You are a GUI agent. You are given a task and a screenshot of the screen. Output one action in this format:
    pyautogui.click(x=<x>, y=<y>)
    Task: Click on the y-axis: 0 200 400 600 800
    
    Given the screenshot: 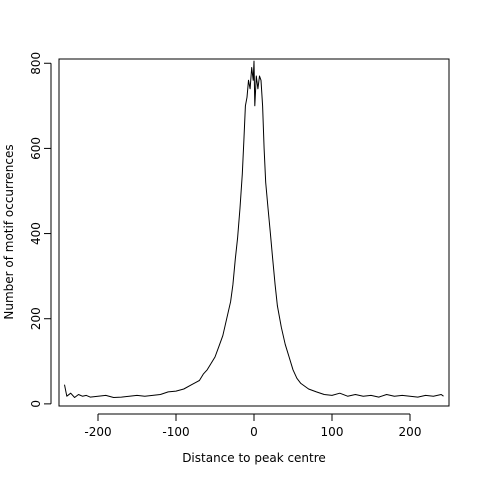 What is the action you would take?
    pyautogui.click(x=40, y=230)
    